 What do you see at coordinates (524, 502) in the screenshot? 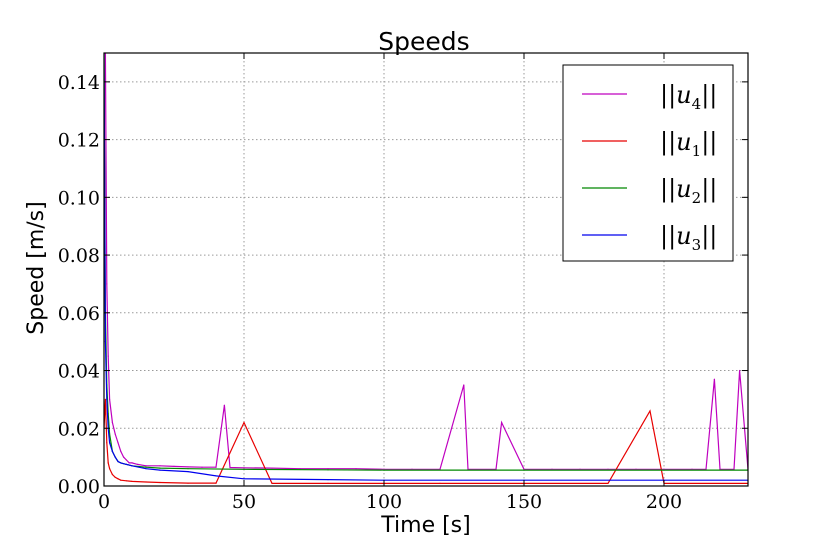
I see `x-tick-label: 150` at bounding box center [524, 502].